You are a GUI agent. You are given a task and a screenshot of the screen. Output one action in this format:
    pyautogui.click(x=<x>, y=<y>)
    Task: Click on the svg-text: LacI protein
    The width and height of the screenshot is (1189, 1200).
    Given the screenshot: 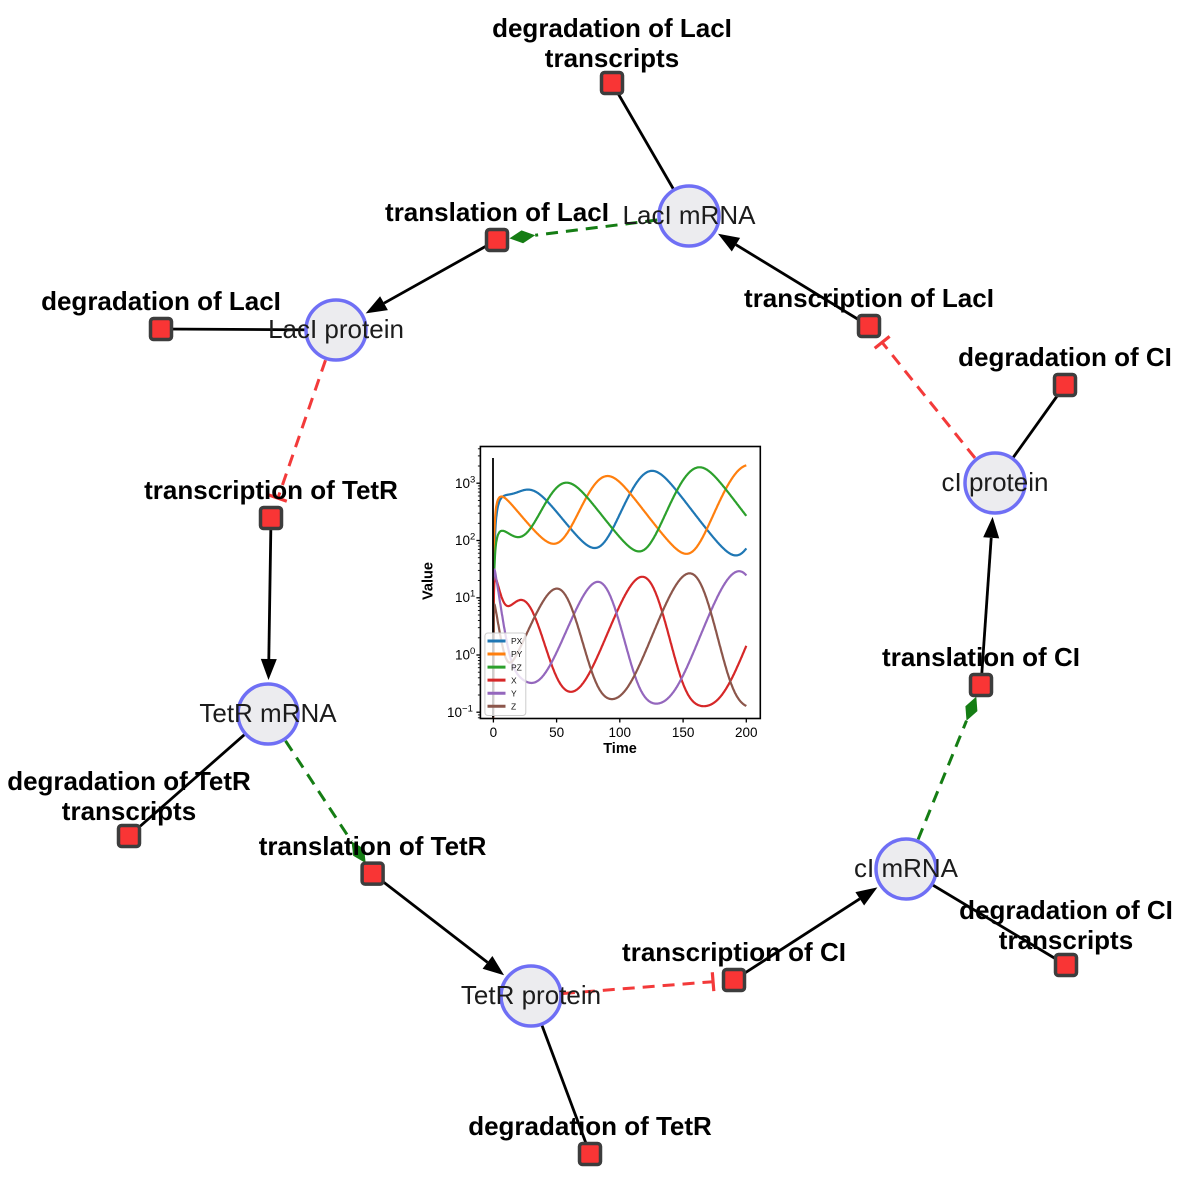 What is the action you would take?
    pyautogui.click(x=336, y=329)
    